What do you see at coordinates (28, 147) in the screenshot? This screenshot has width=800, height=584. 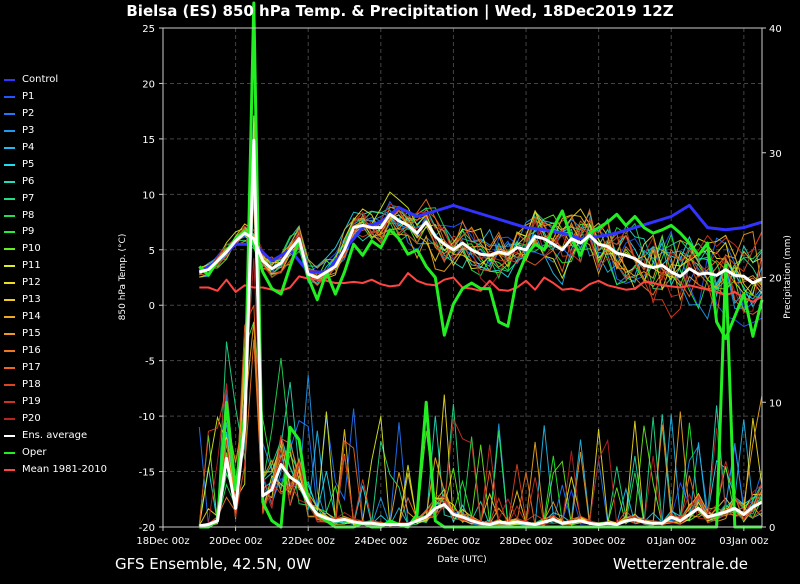 I see `legend-label: P4` at bounding box center [28, 147].